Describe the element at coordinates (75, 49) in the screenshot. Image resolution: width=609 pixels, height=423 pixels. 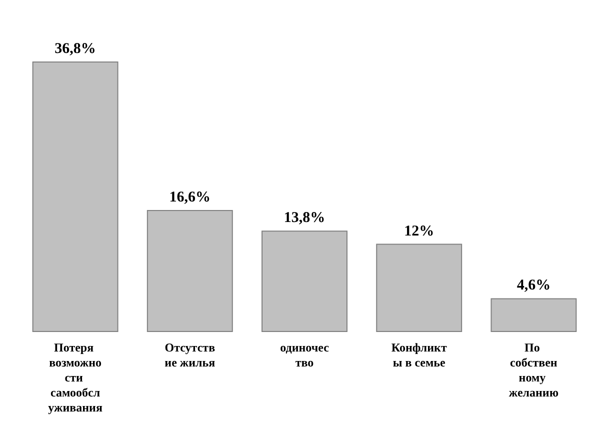
I see `data-label: 36,8%` at that location.